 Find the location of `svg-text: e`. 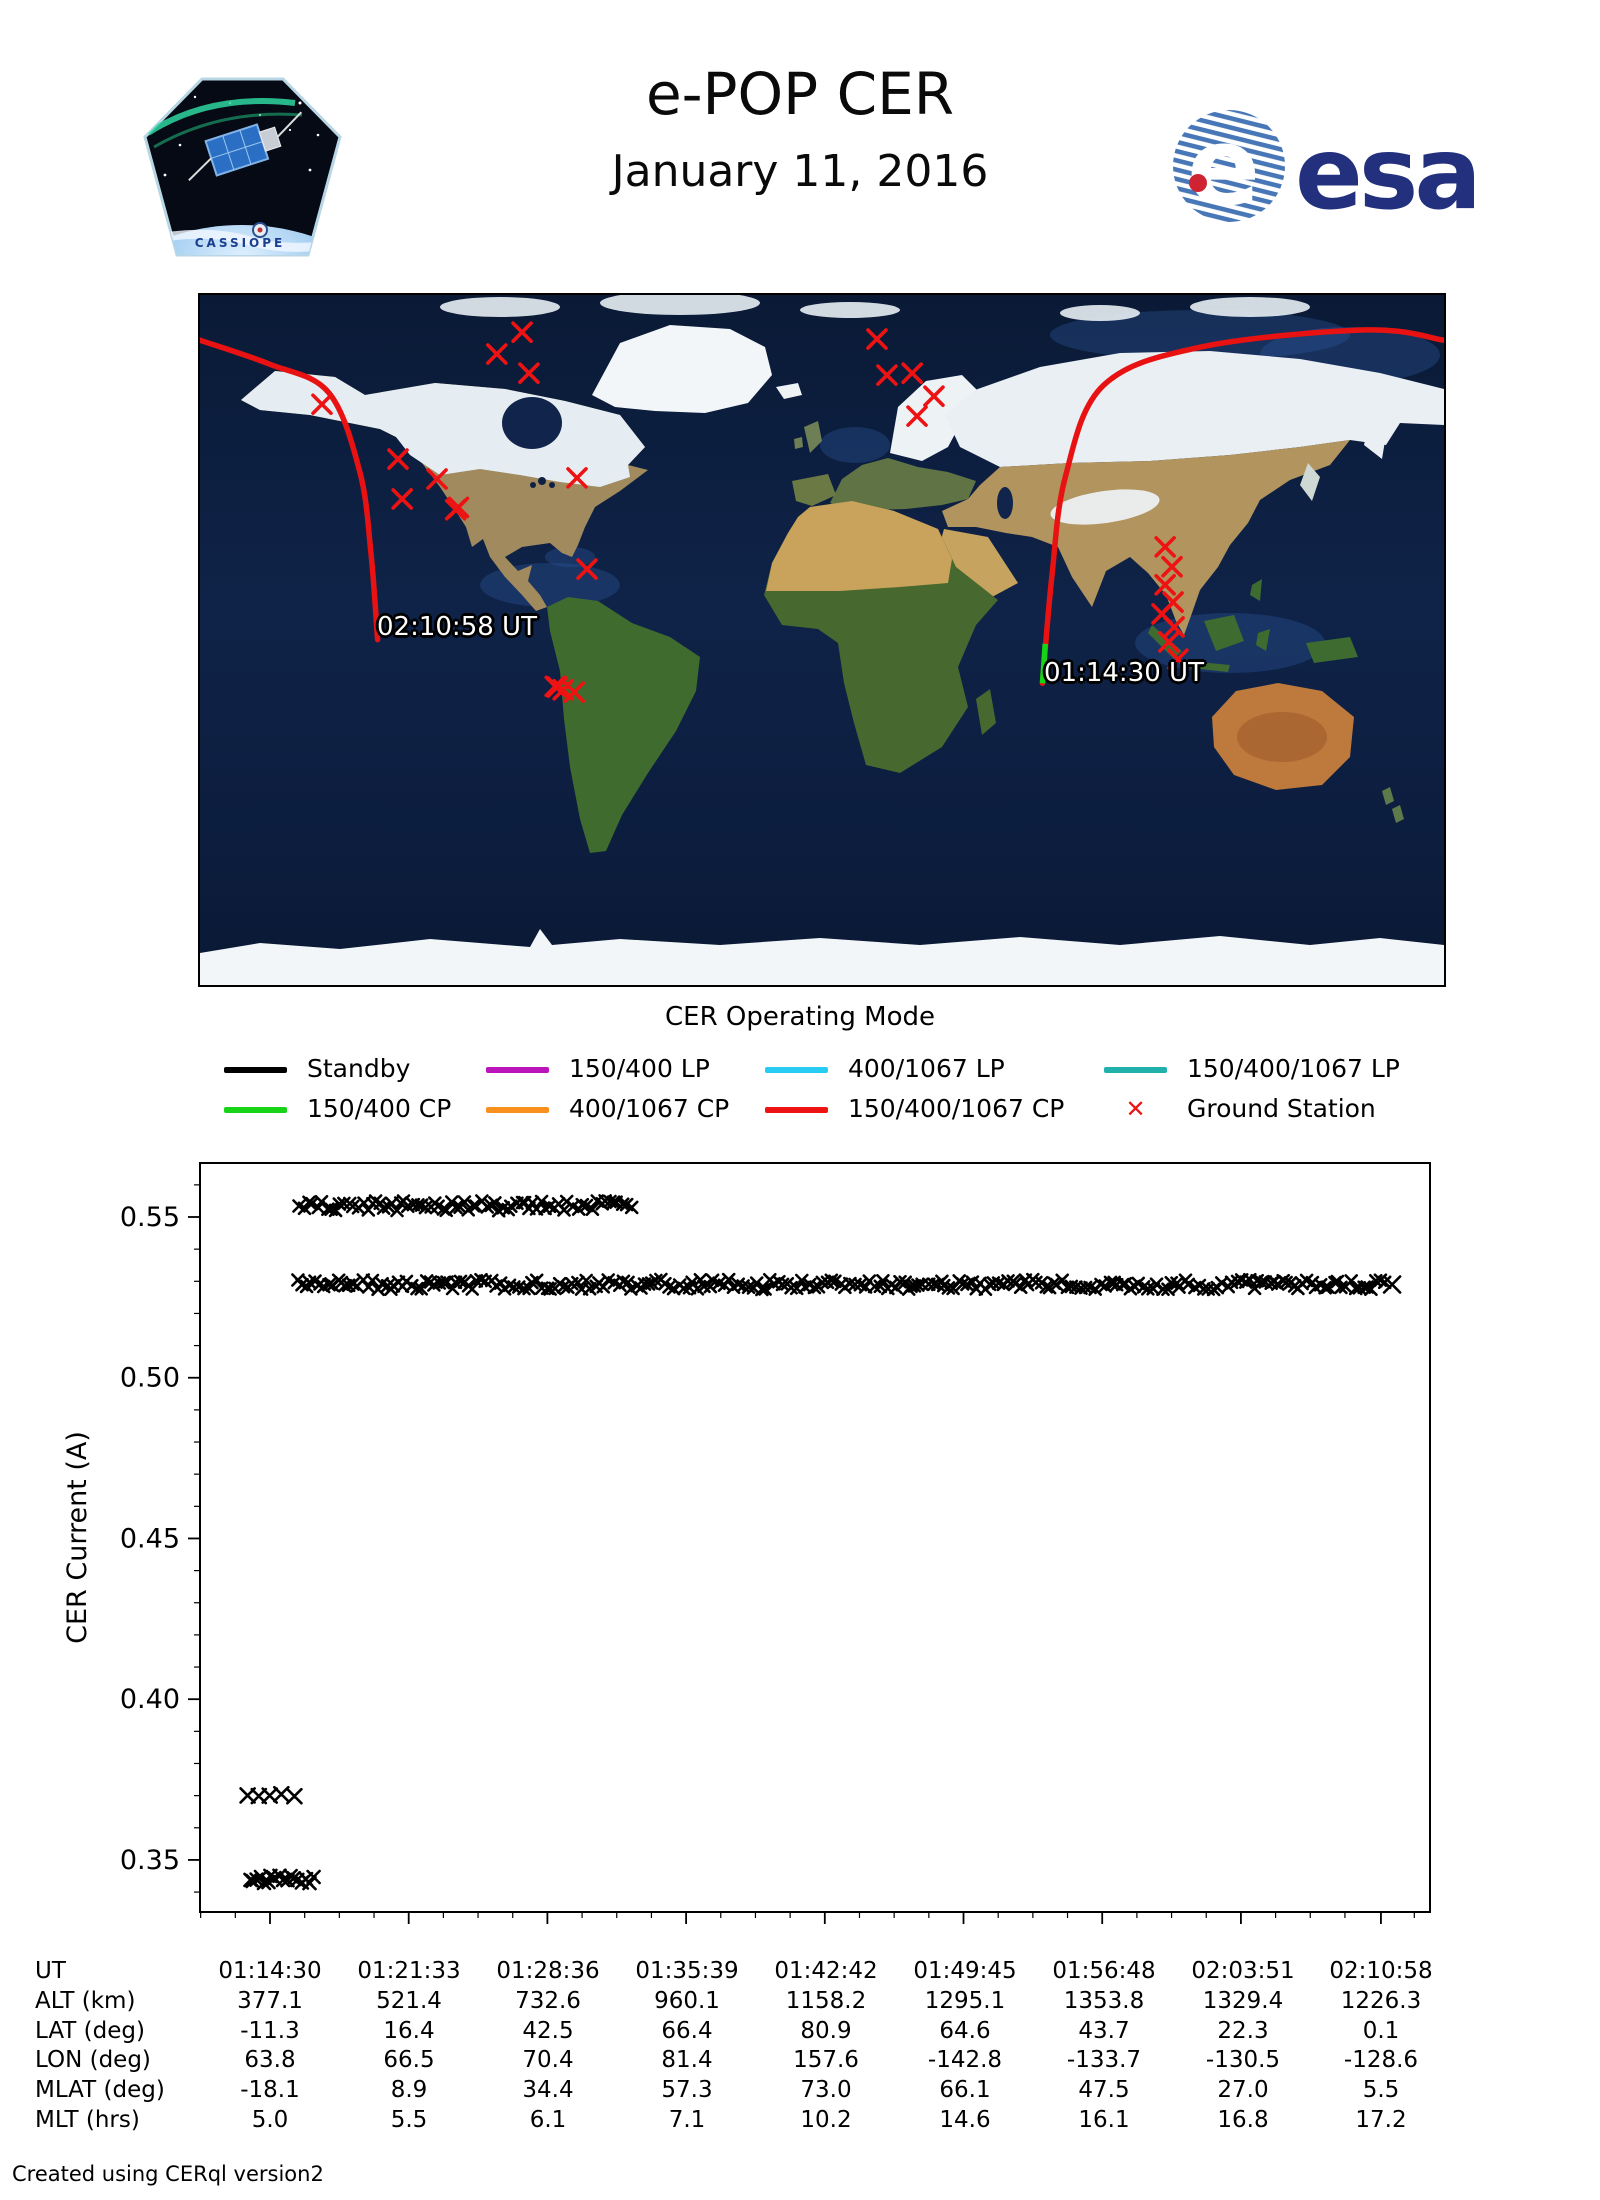

svg-text: e is located at coordinates (1223, 165).